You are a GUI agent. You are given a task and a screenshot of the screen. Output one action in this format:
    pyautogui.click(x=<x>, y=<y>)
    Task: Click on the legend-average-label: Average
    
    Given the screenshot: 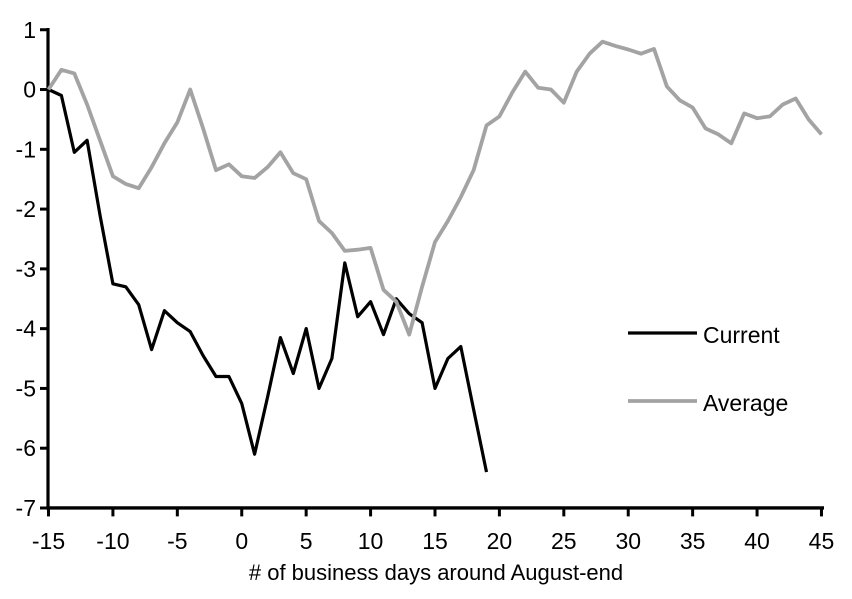 What is the action you would take?
    pyautogui.click(x=745, y=403)
    